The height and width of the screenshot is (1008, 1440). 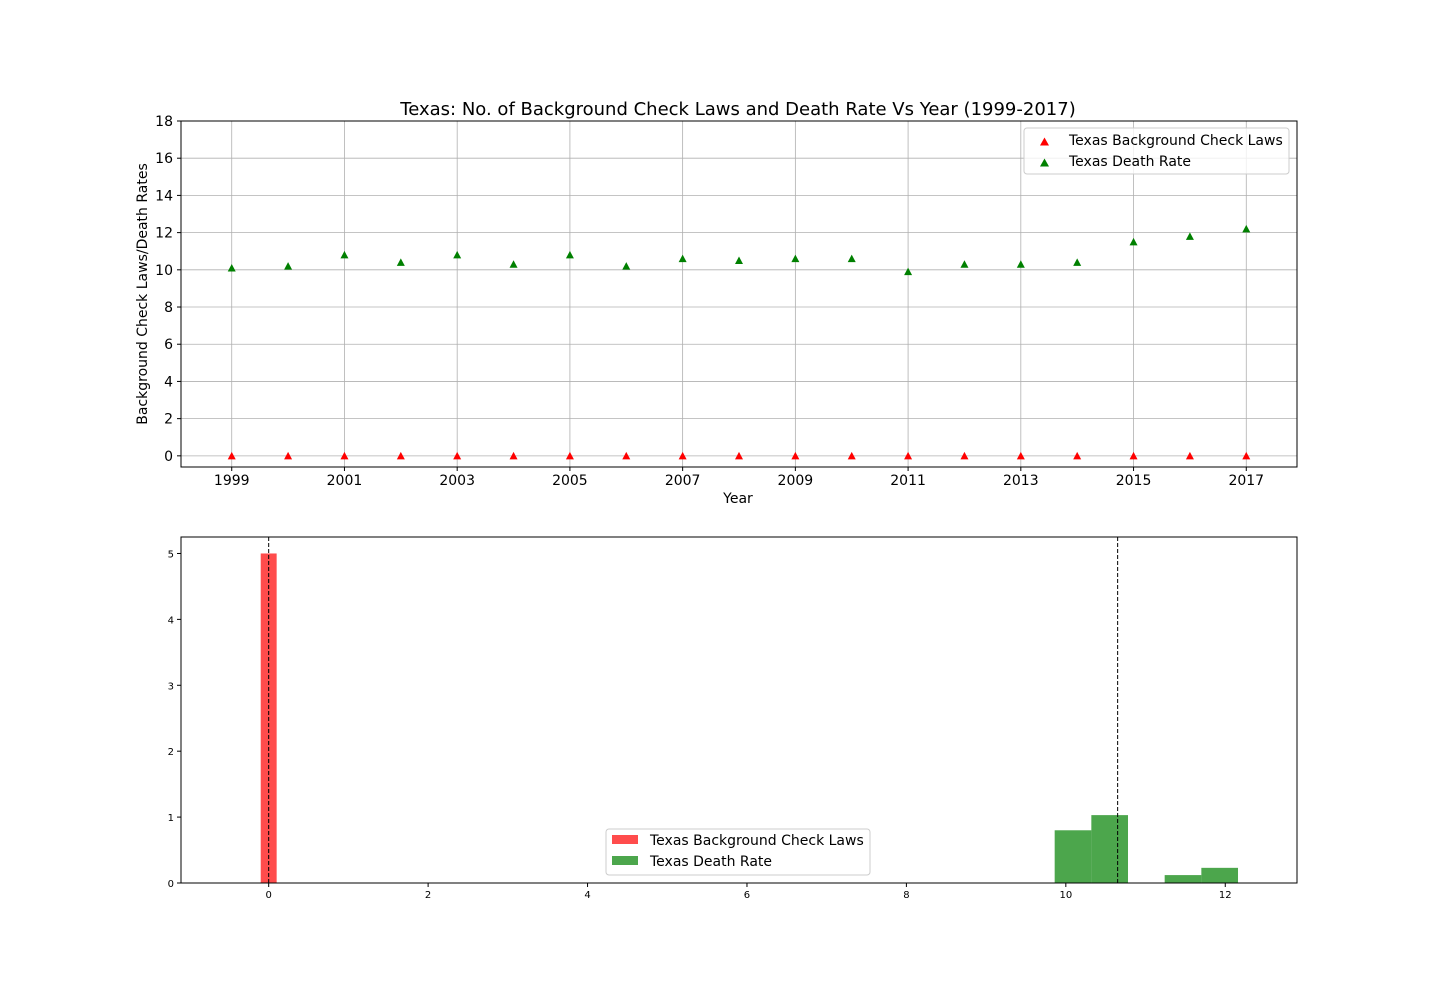 I want to click on x-tick-label: 2009, so click(x=796, y=481).